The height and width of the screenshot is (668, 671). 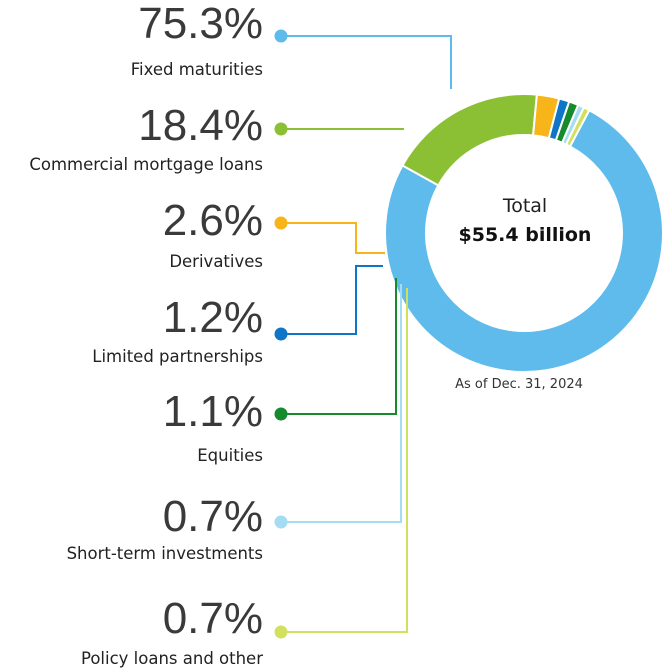 What do you see at coordinates (342, 346) in the screenshot?
I see `leader-line-equities` at bounding box center [342, 346].